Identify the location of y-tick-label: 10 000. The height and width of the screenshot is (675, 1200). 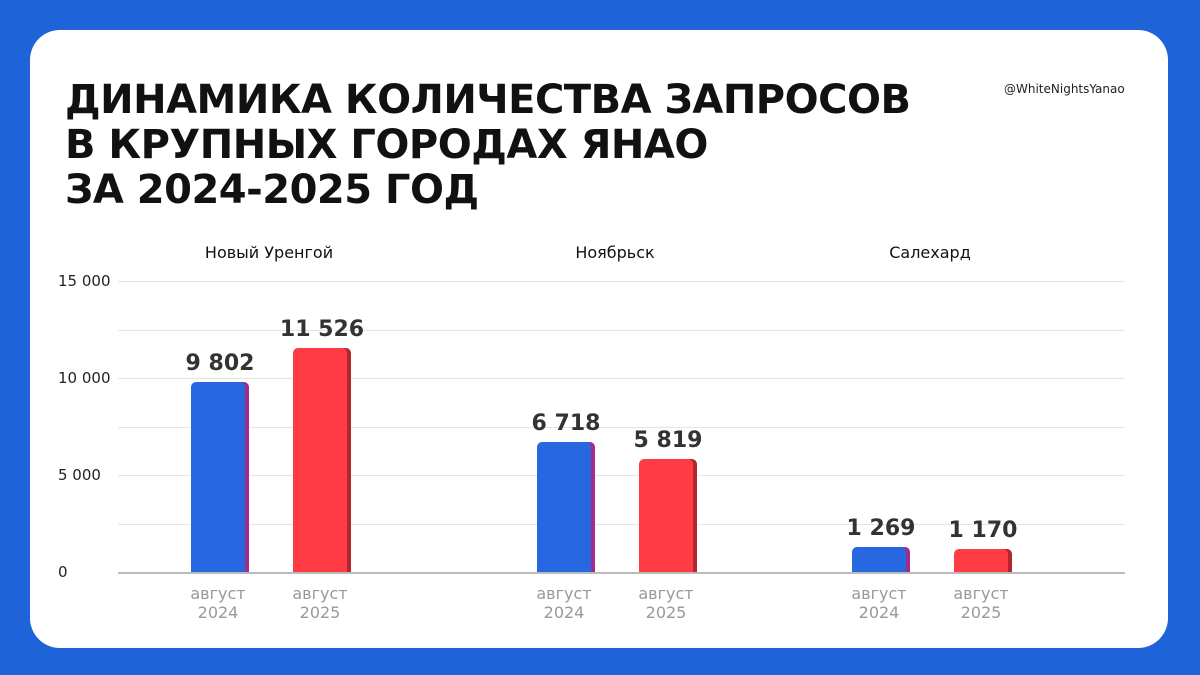
(84, 378).